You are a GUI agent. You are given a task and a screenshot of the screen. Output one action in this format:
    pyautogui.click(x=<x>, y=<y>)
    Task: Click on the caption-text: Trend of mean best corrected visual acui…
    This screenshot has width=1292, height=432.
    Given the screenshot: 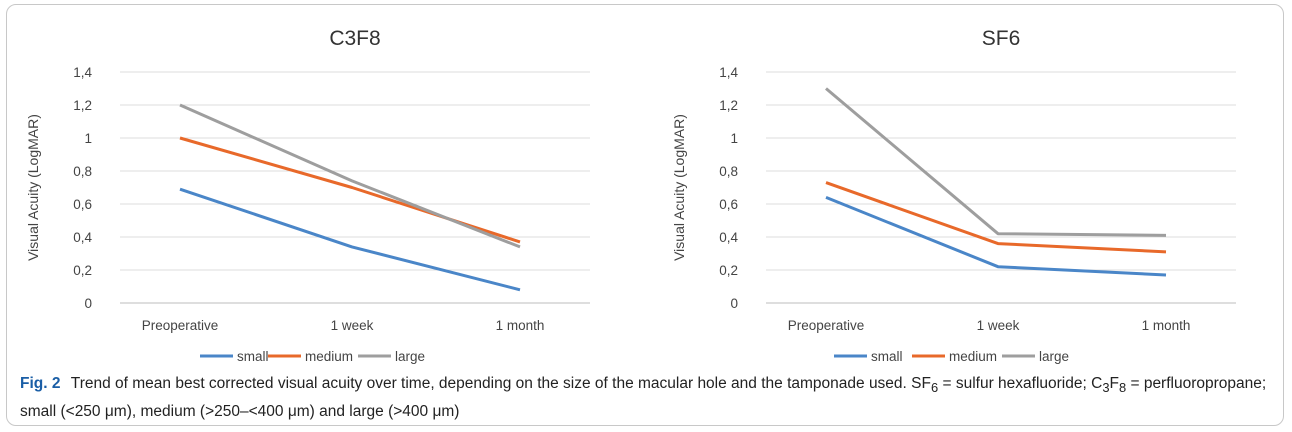 What is the action you would take?
    pyautogui.click(x=643, y=398)
    